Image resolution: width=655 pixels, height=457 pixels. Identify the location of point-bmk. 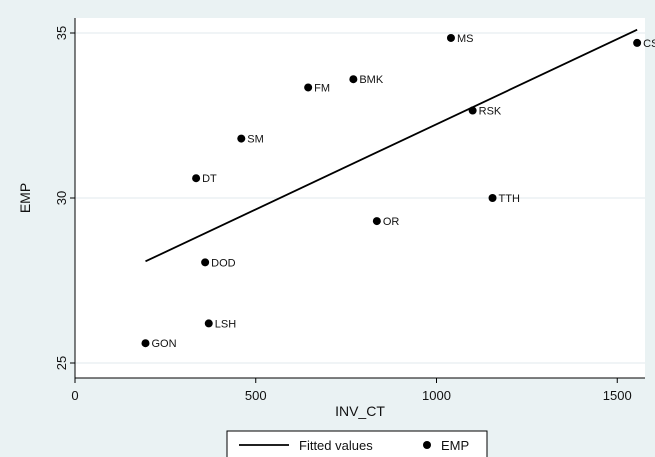
(353, 79).